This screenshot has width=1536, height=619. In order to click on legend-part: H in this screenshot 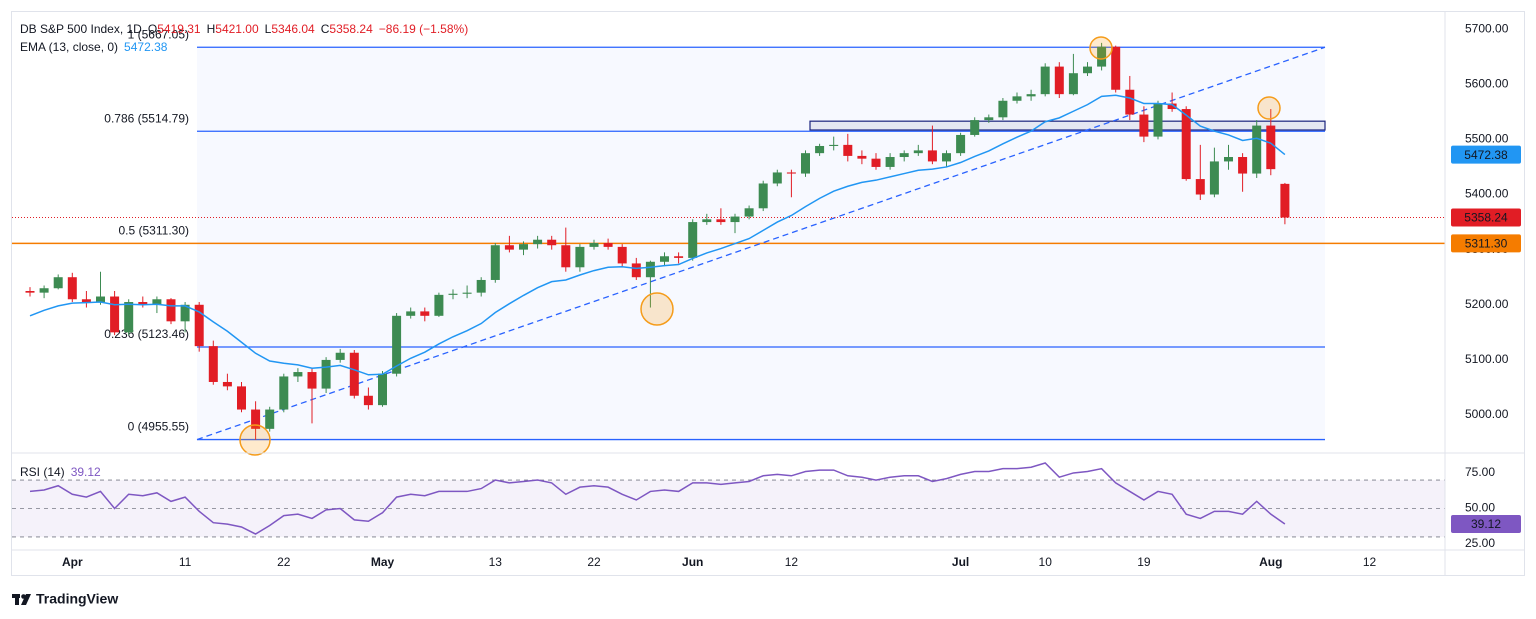, I will do `click(211, 29)`.